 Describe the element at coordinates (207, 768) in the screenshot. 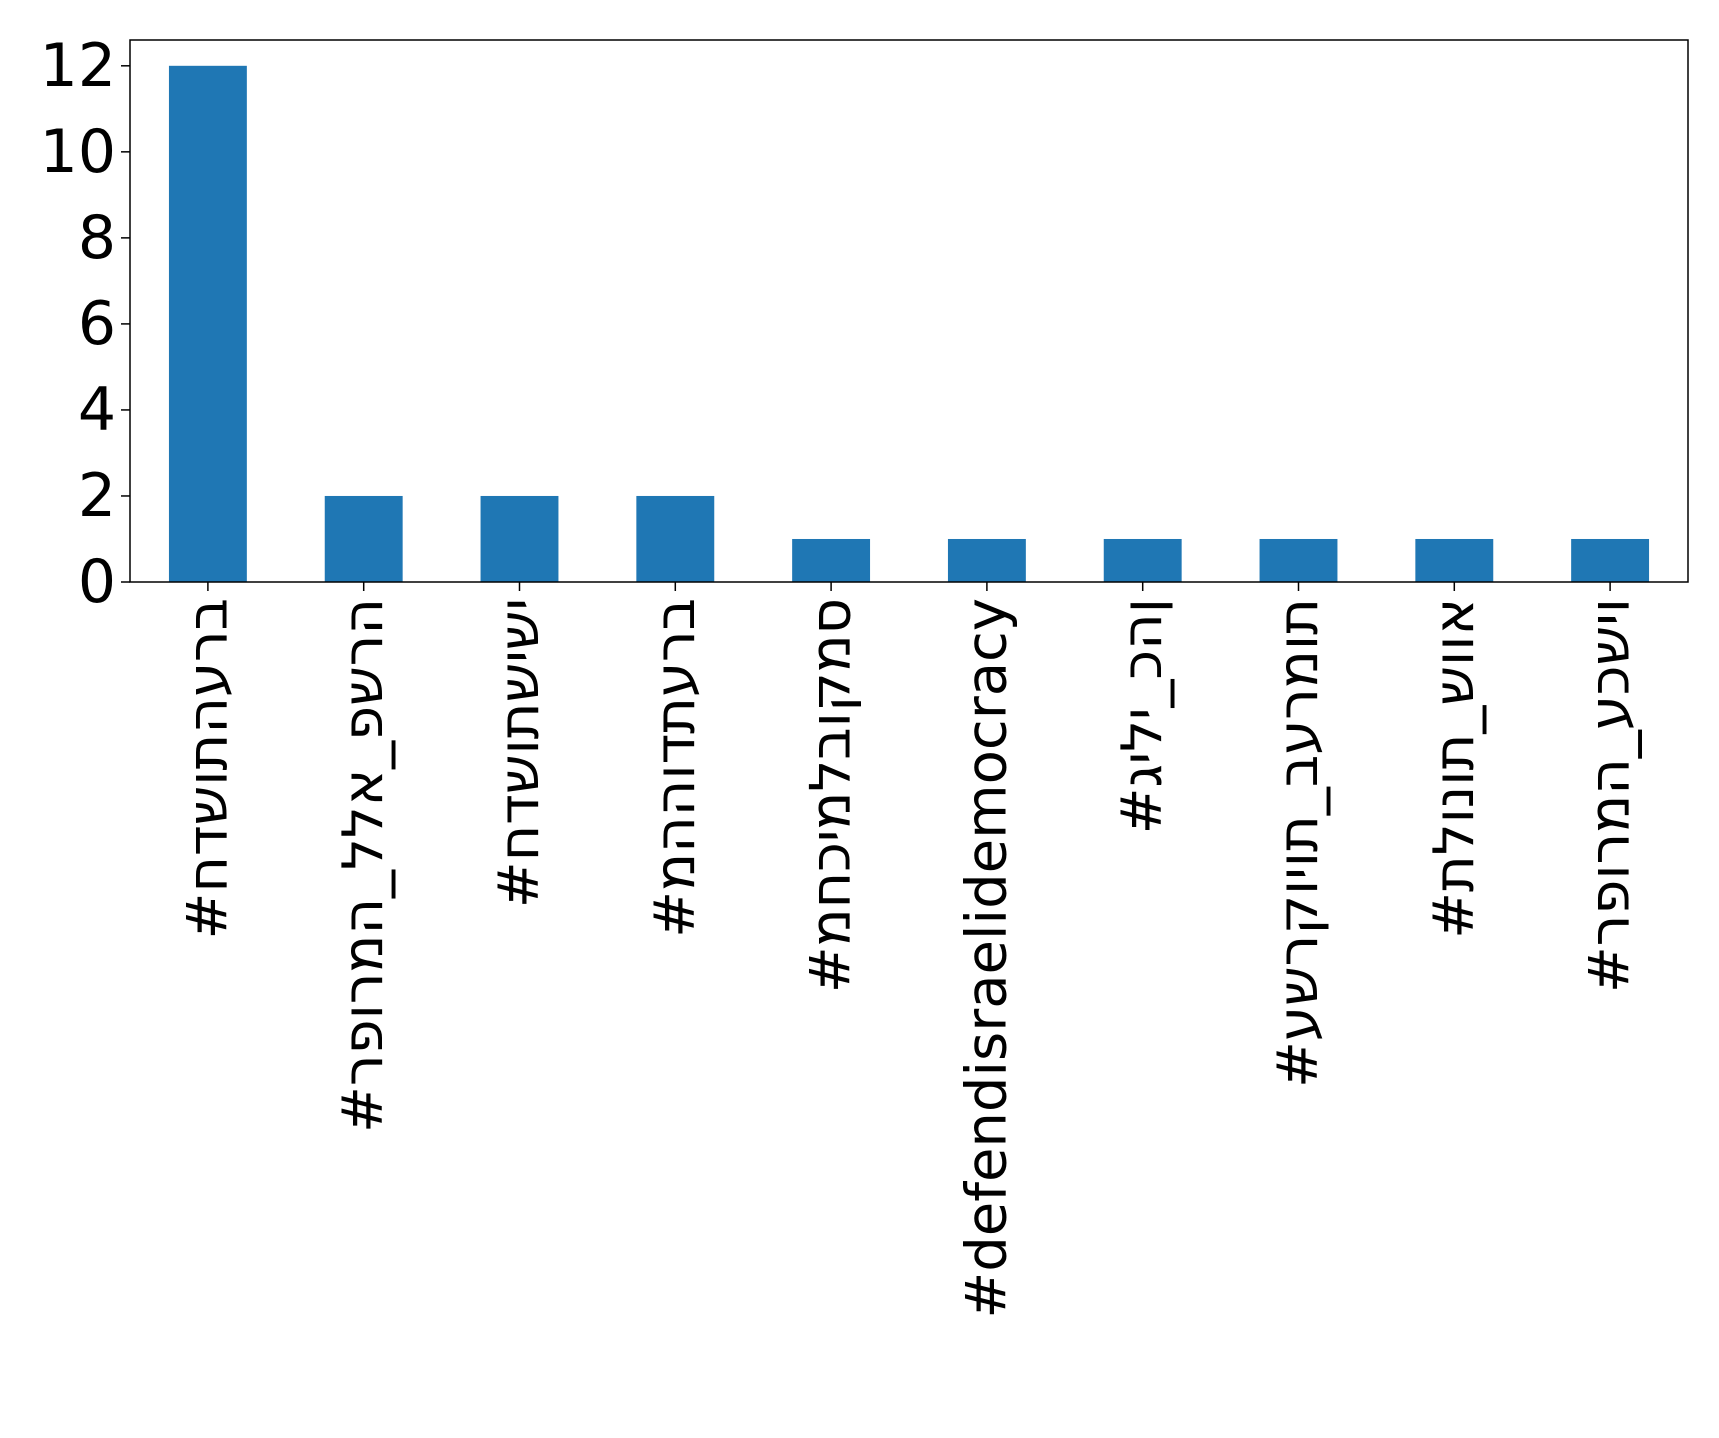

I see `x-tick-label: #חדשותהערב` at that location.